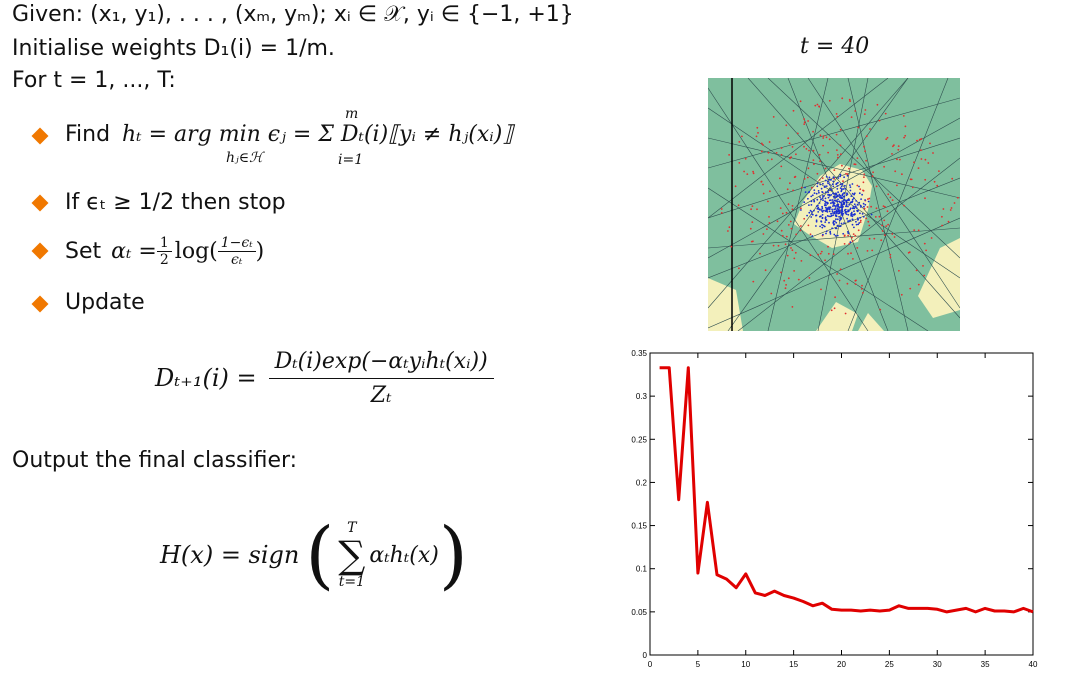 The width and height of the screenshot is (1066, 682). What do you see at coordinates (1033, 664) in the screenshot?
I see `x-tick-label: 40` at bounding box center [1033, 664].